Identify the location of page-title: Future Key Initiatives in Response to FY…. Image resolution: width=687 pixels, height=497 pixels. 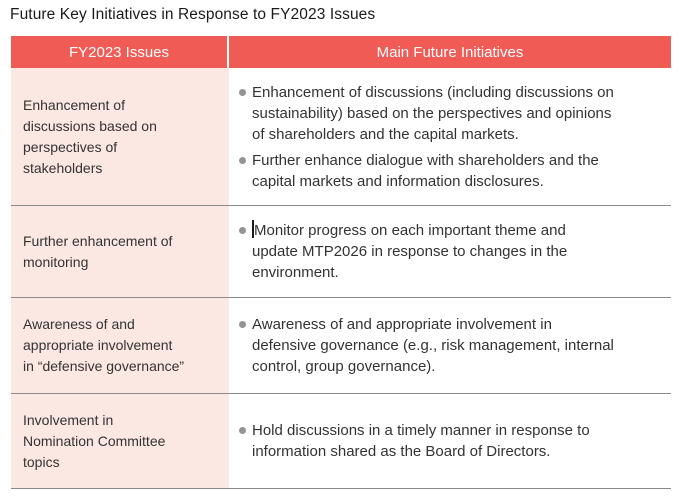
(193, 14).